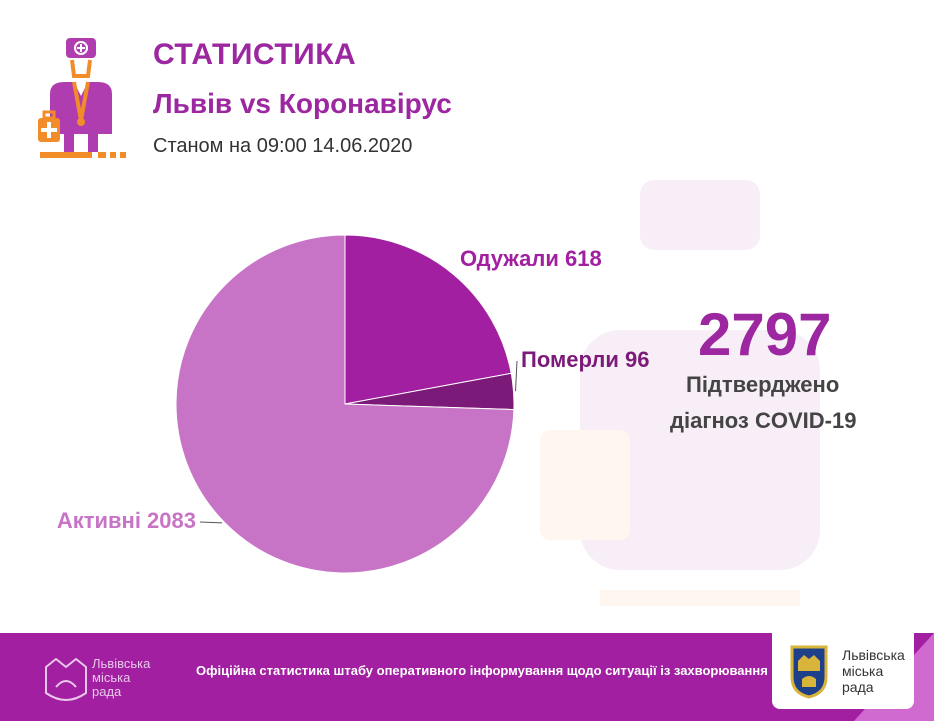  I want to click on city-council-card: Львівська міська рада, so click(843, 671).